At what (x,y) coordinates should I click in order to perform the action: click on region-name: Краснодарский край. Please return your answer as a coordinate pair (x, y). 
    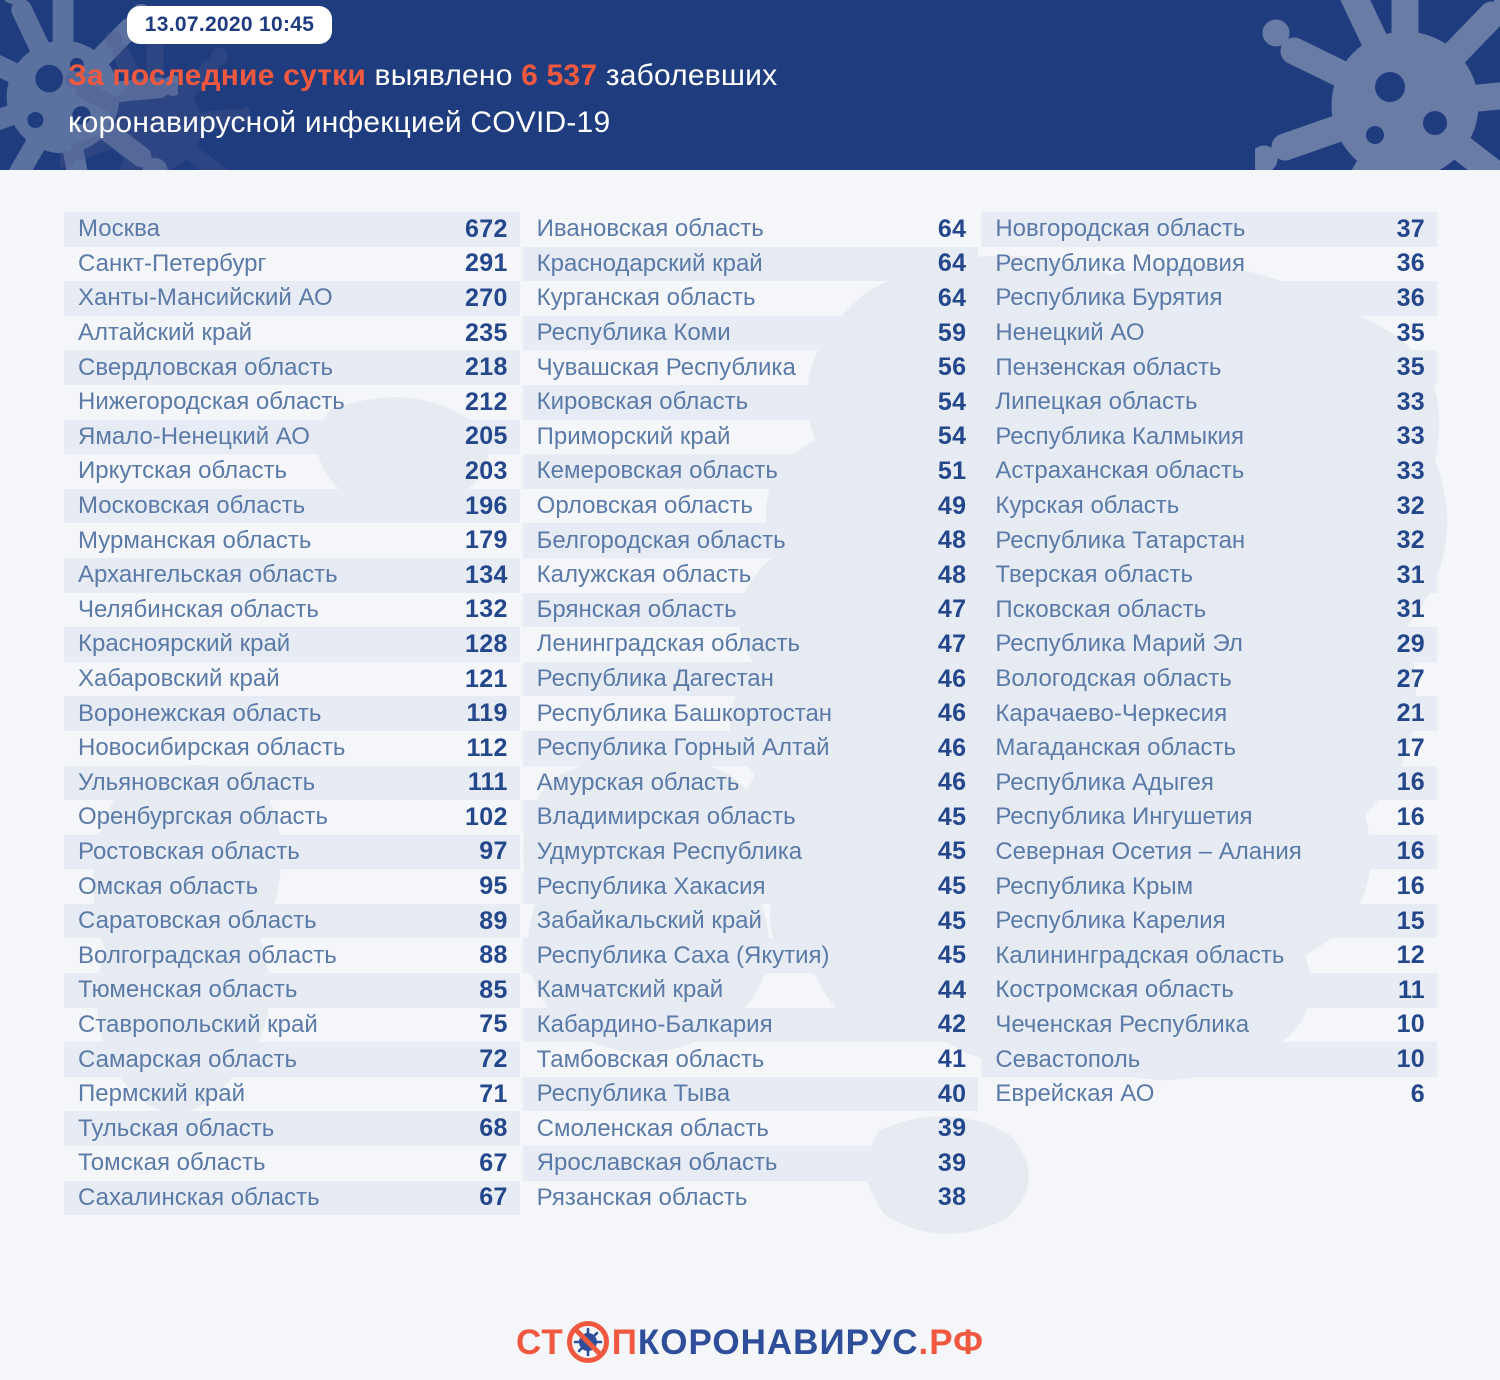
    Looking at the image, I should click on (649, 263).